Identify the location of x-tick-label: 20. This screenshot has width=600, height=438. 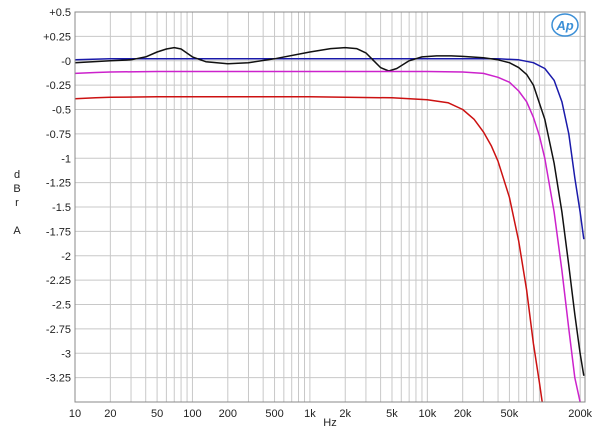
(110, 414).